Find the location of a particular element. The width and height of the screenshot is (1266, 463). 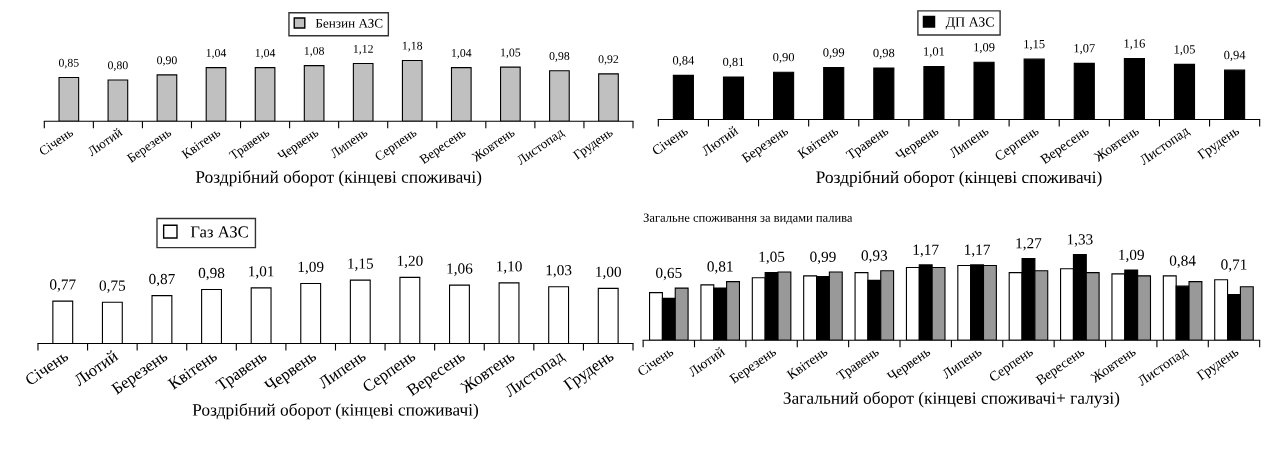

data-label: 1,07 is located at coordinates (1084, 49).